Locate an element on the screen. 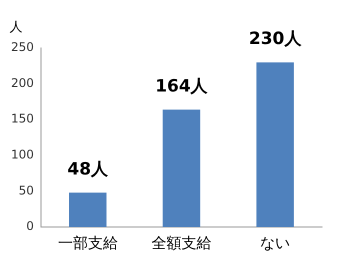 The image size is (352, 271). y-tick-label: 100 is located at coordinates (22, 155).